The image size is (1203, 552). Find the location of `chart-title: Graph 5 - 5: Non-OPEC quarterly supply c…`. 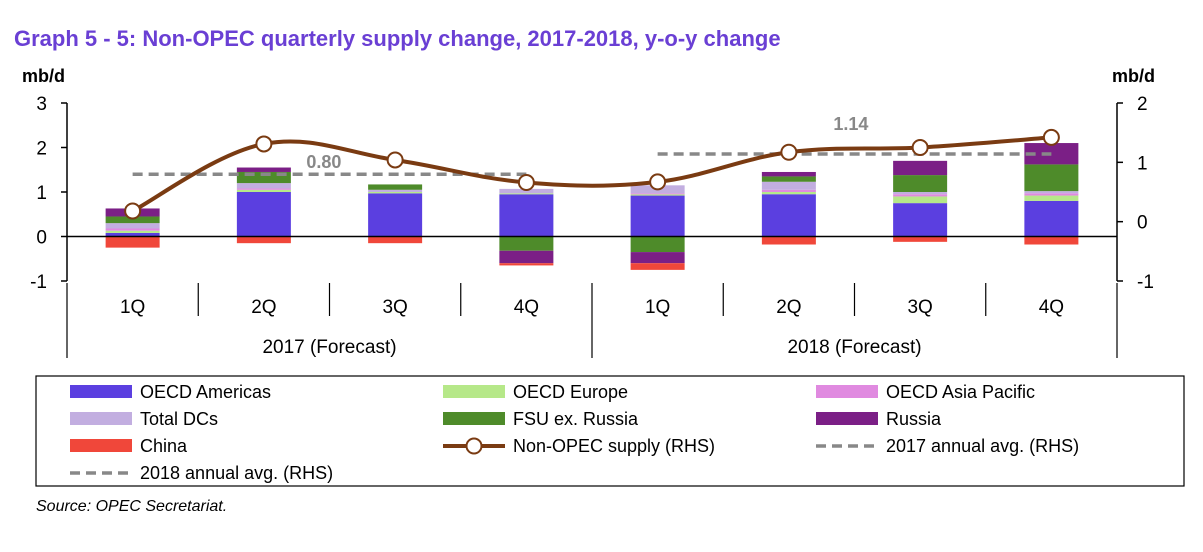

chart-title: Graph 5 - 5: Non-OPEC quarterly supply c… is located at coordinates (397, 38).